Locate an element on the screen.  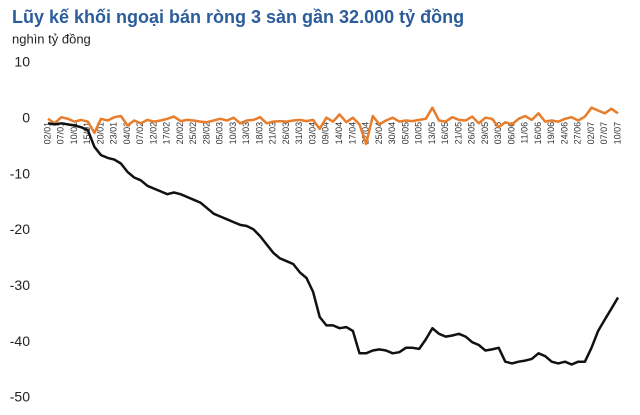
x-tick-label: 24/06 is located at coordinates (564, 133).